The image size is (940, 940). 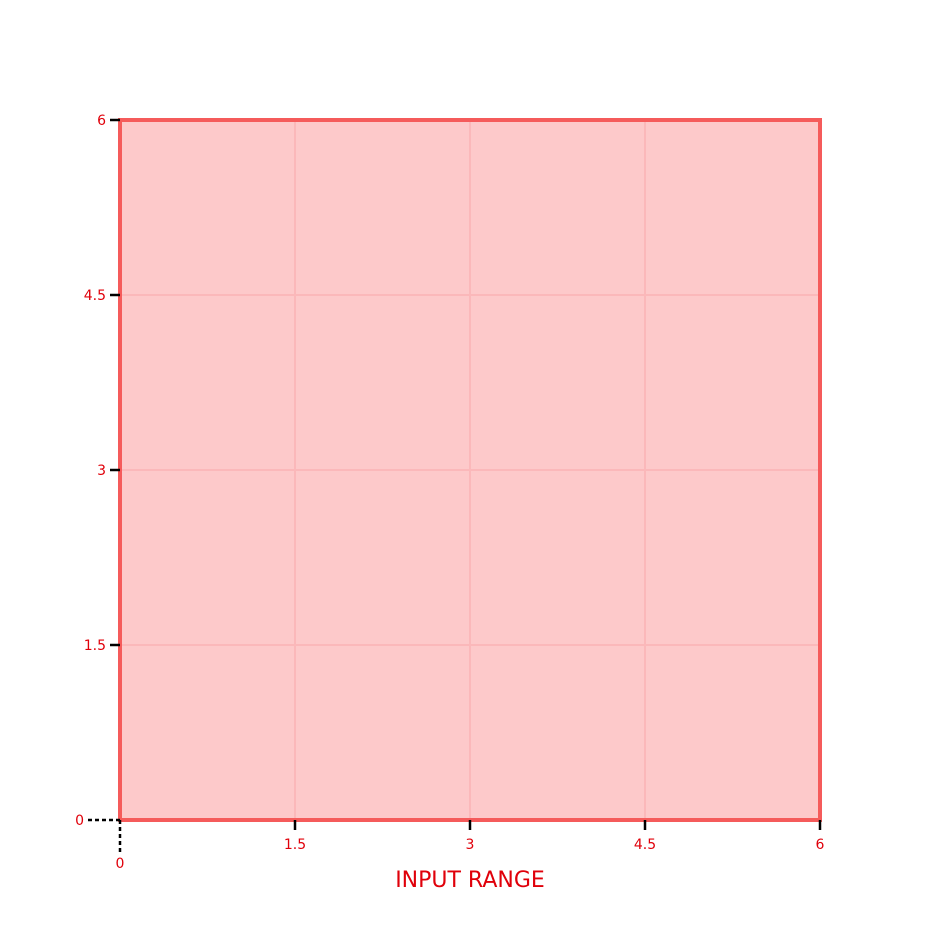 I want to click on x-tick-label-0: 0, so click(x=120, y=864).